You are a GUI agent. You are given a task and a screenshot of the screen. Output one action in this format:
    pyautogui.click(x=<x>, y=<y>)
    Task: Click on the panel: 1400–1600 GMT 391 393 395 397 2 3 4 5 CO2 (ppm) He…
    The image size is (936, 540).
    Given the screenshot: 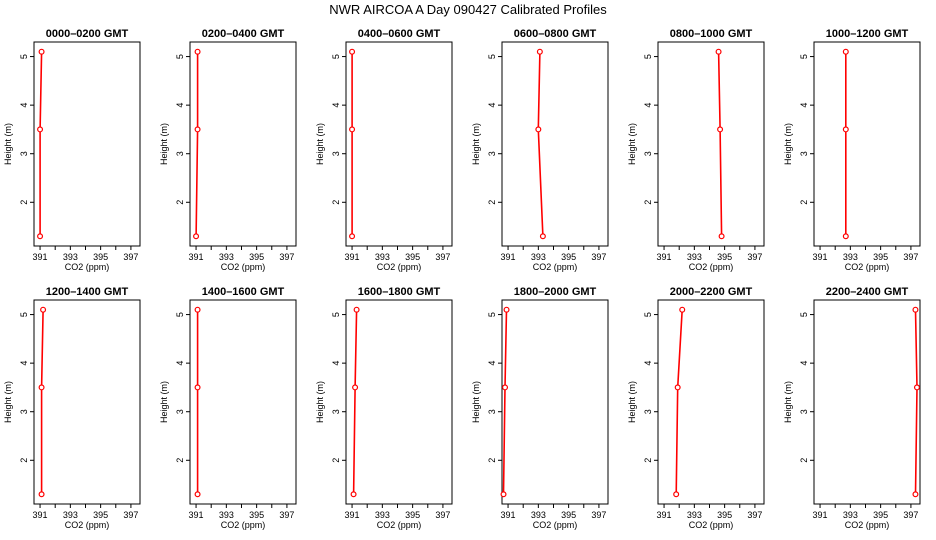 What is the action you would take?
    pyautogui.click(x=228, y=408)
    